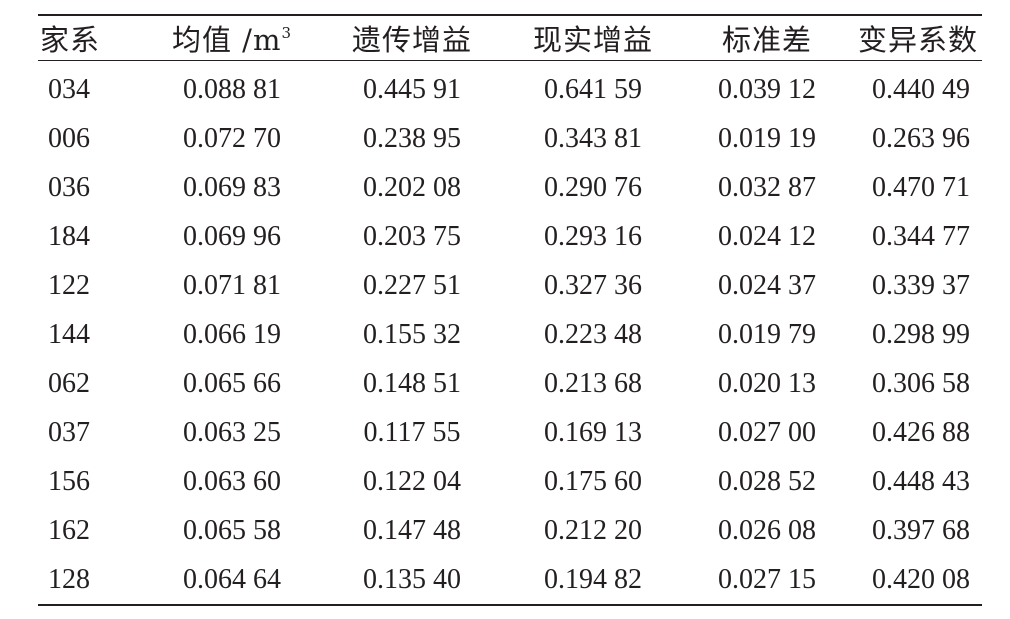  I want to click on cell-cv: 0.440 49, so click(921, 89).